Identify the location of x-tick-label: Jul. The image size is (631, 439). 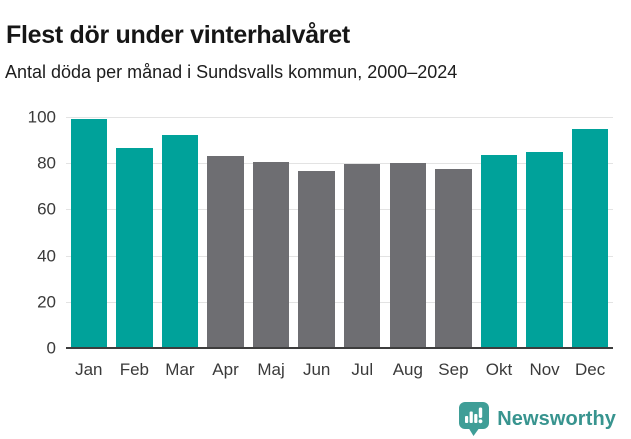
(362, 369).